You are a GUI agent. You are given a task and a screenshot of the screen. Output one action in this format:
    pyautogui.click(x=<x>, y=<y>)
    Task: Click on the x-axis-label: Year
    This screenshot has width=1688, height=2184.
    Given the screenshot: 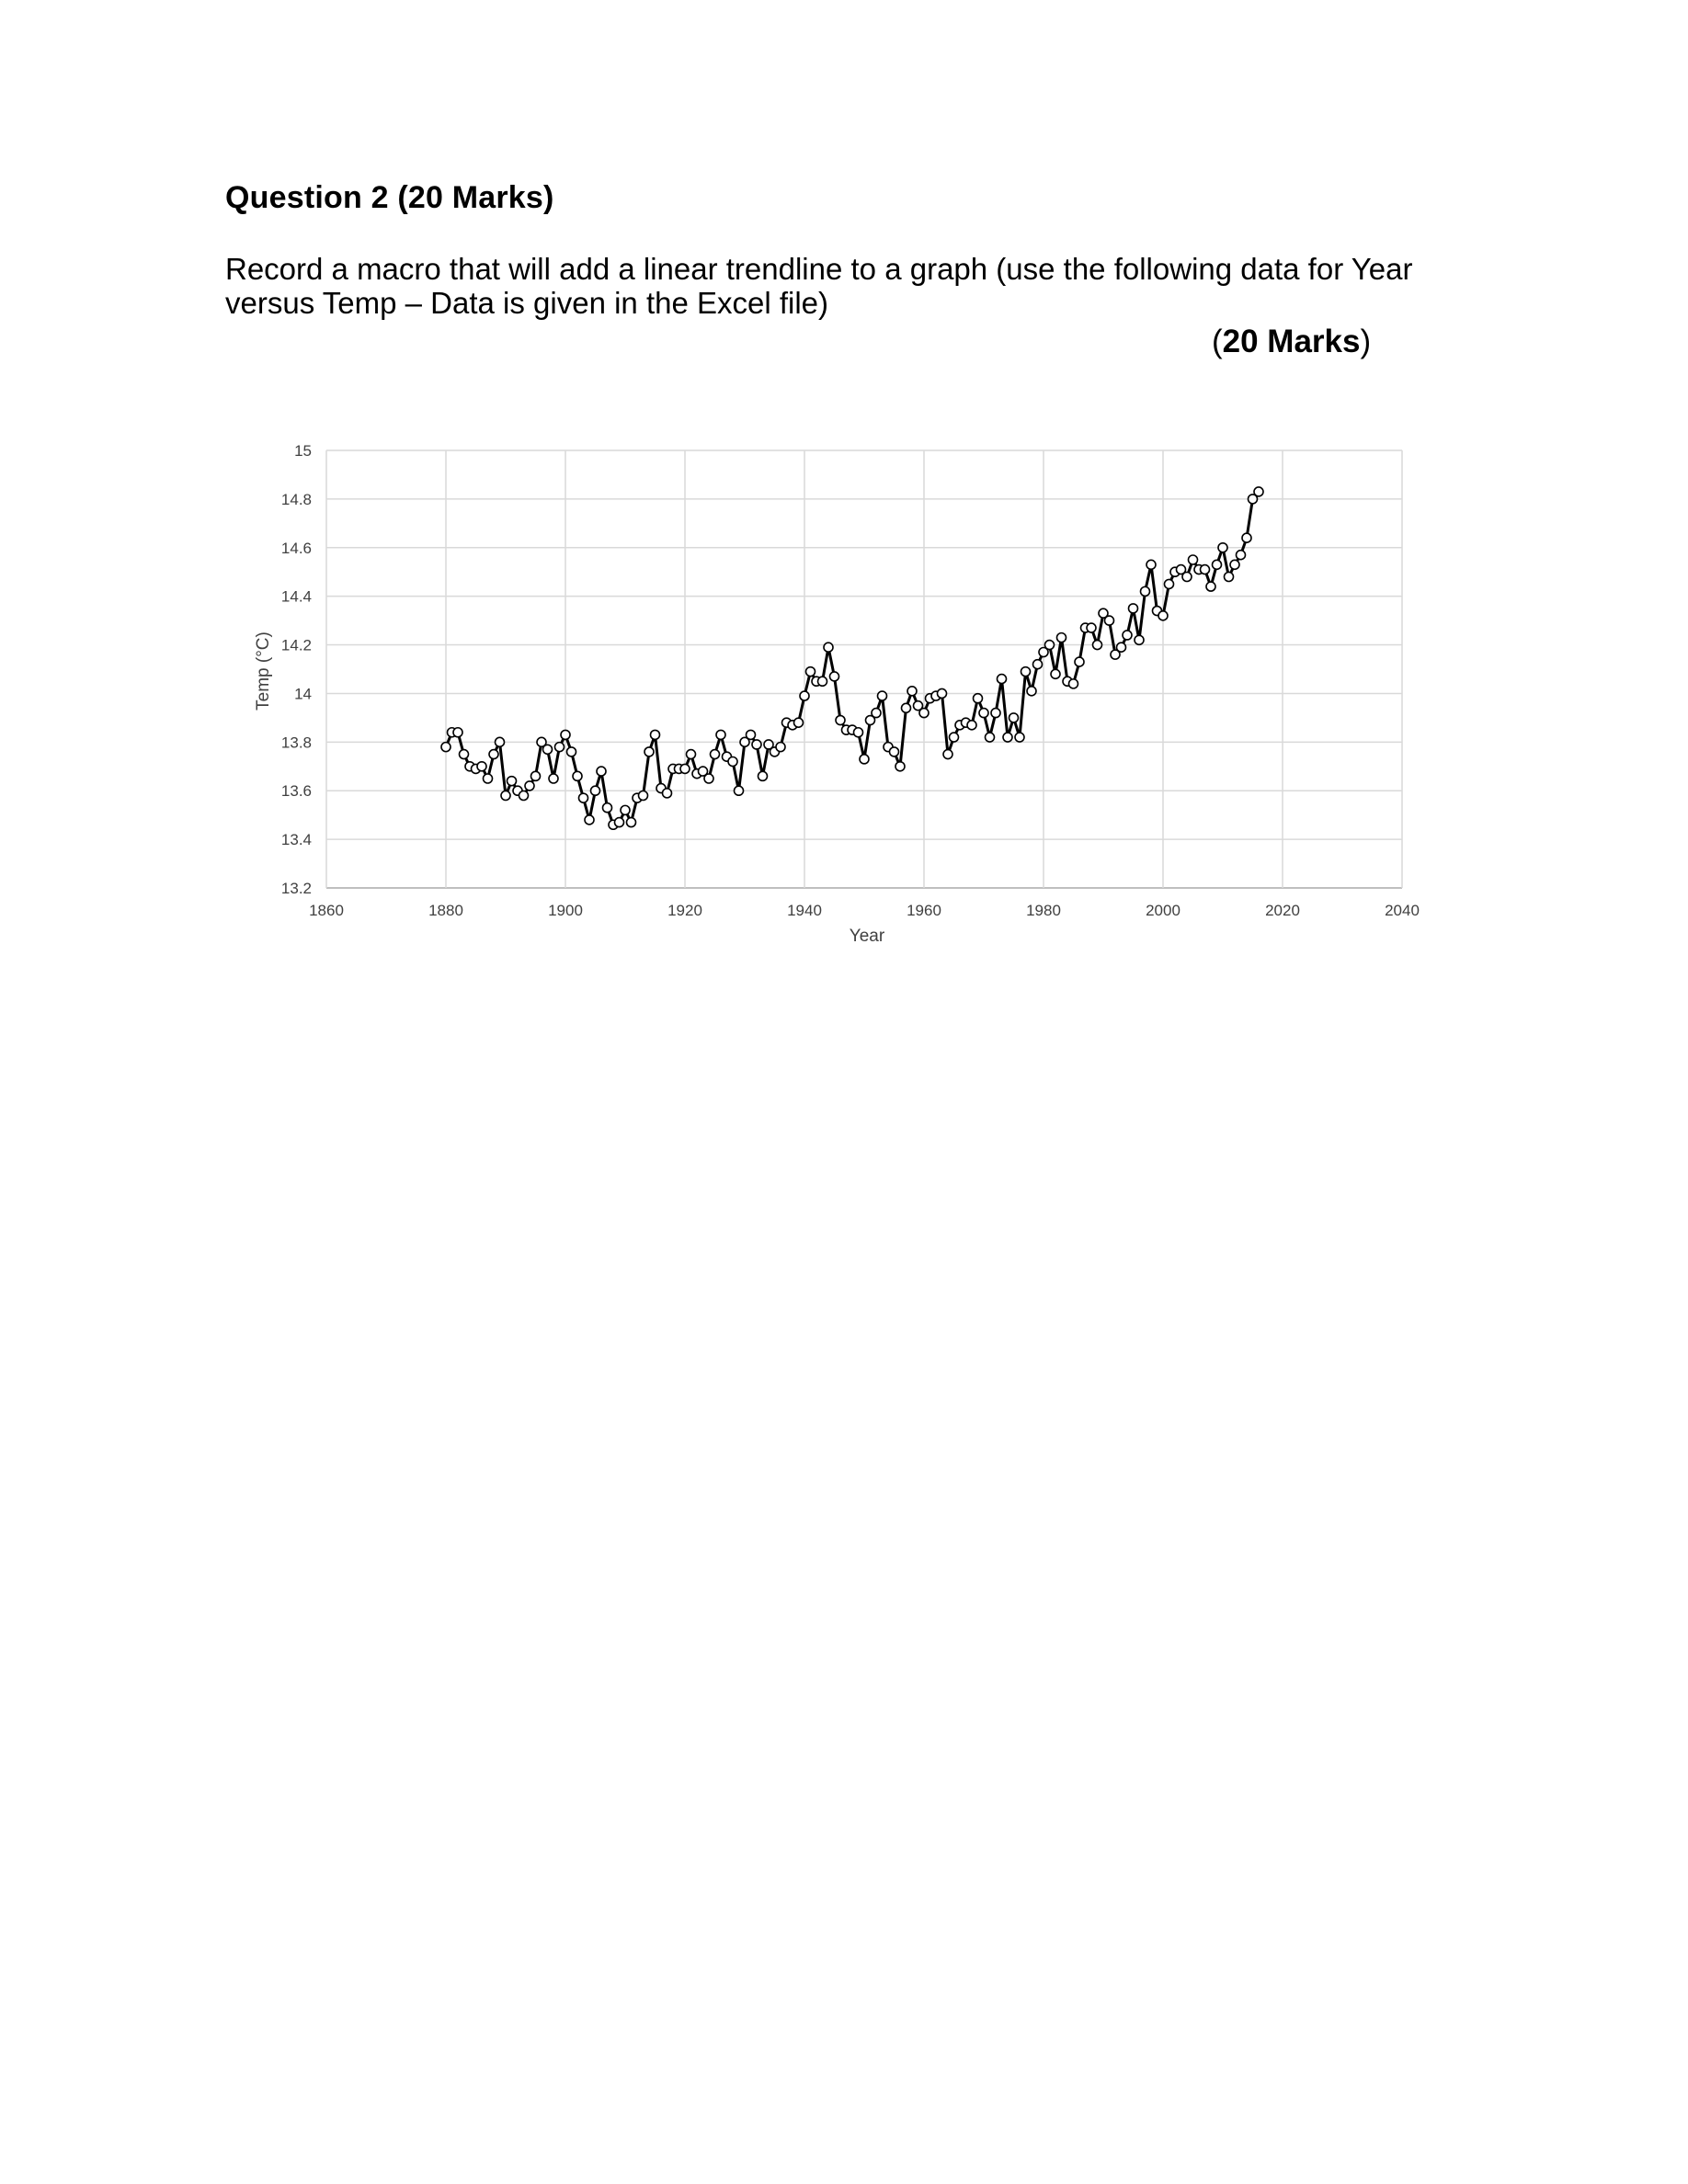 What is the action you would take?
    pyautogui.click(x=868, y=936)
    